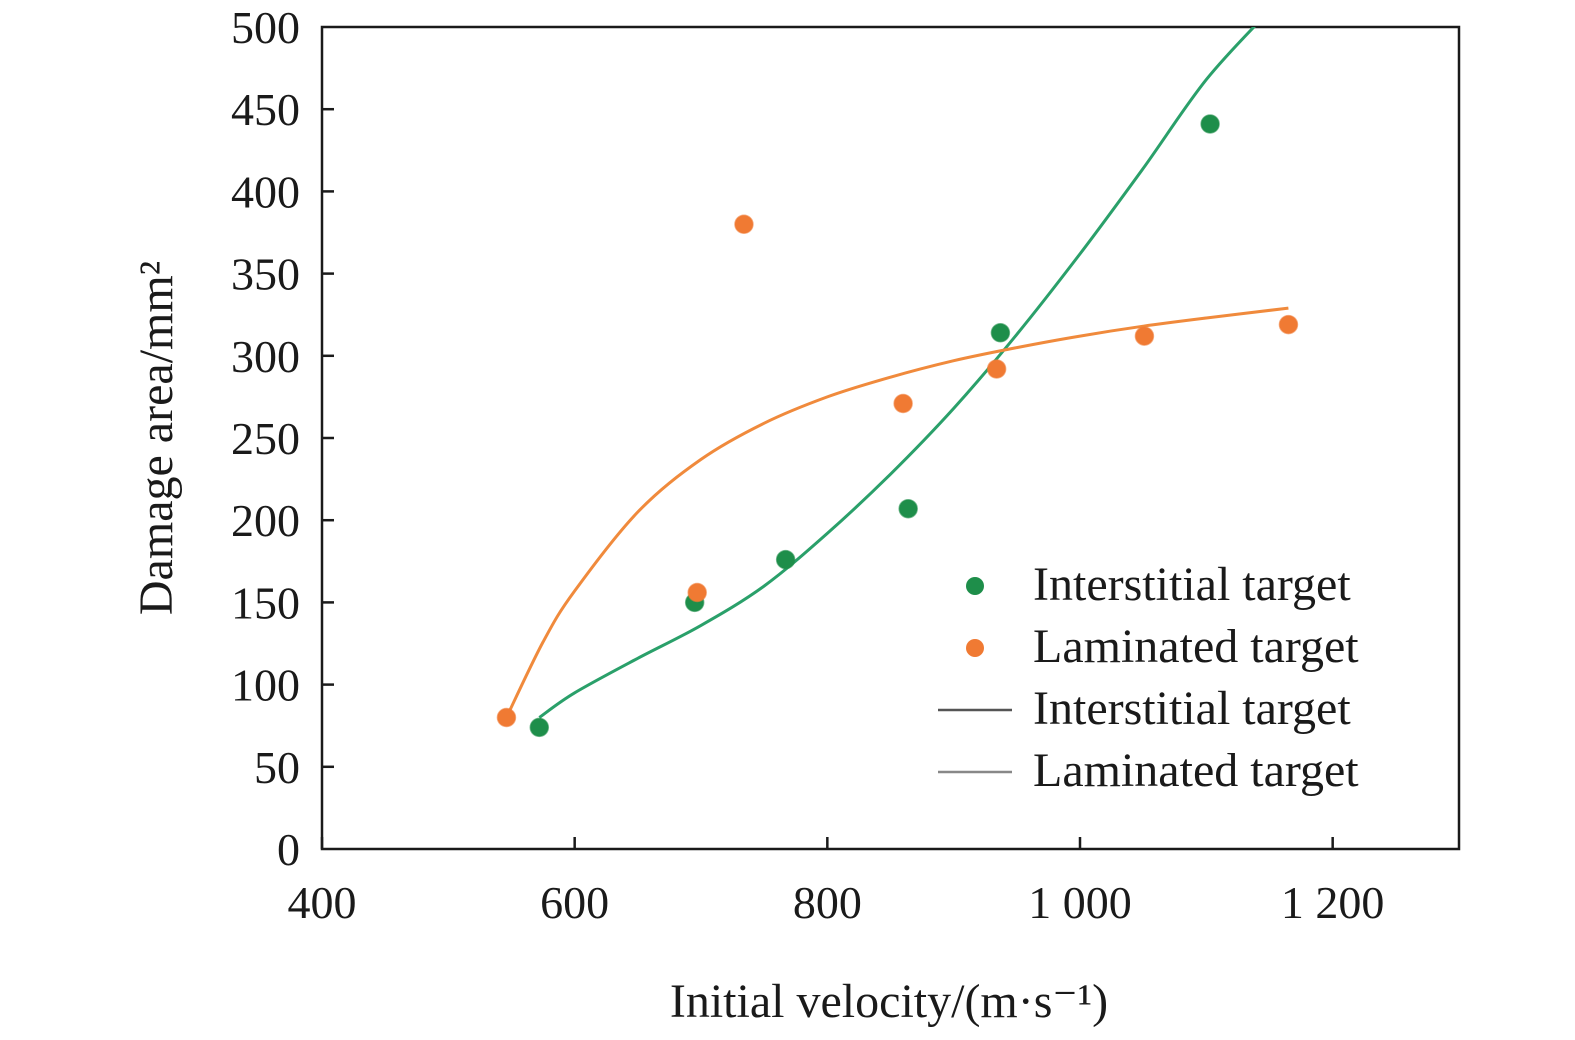 Image resolution: width=1575 pixels, height=1040 pixels. Describe the element at coordinates (265, 356) in the screenshot. I see `y-tick-label: 300` at that location.